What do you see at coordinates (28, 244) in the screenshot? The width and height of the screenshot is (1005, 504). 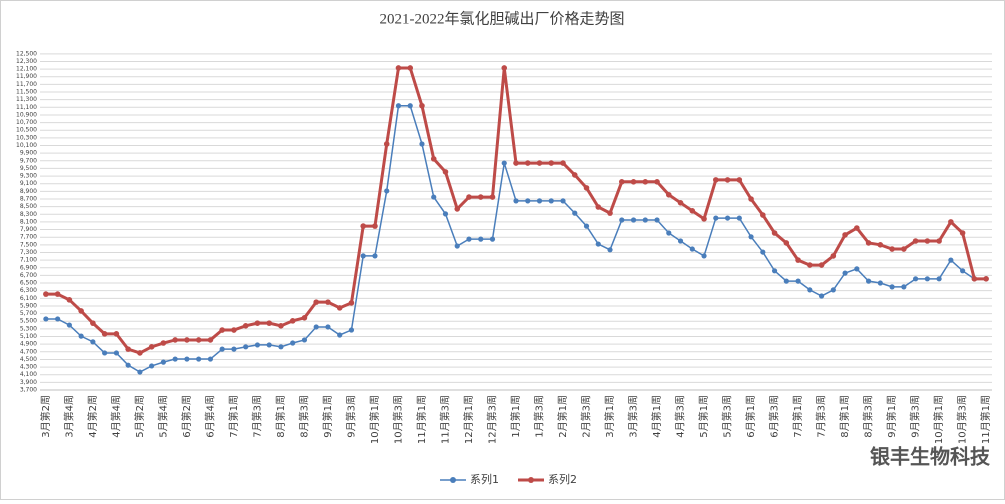 I see `y-tick-label: 7,500` at bounding box center [28, 244].